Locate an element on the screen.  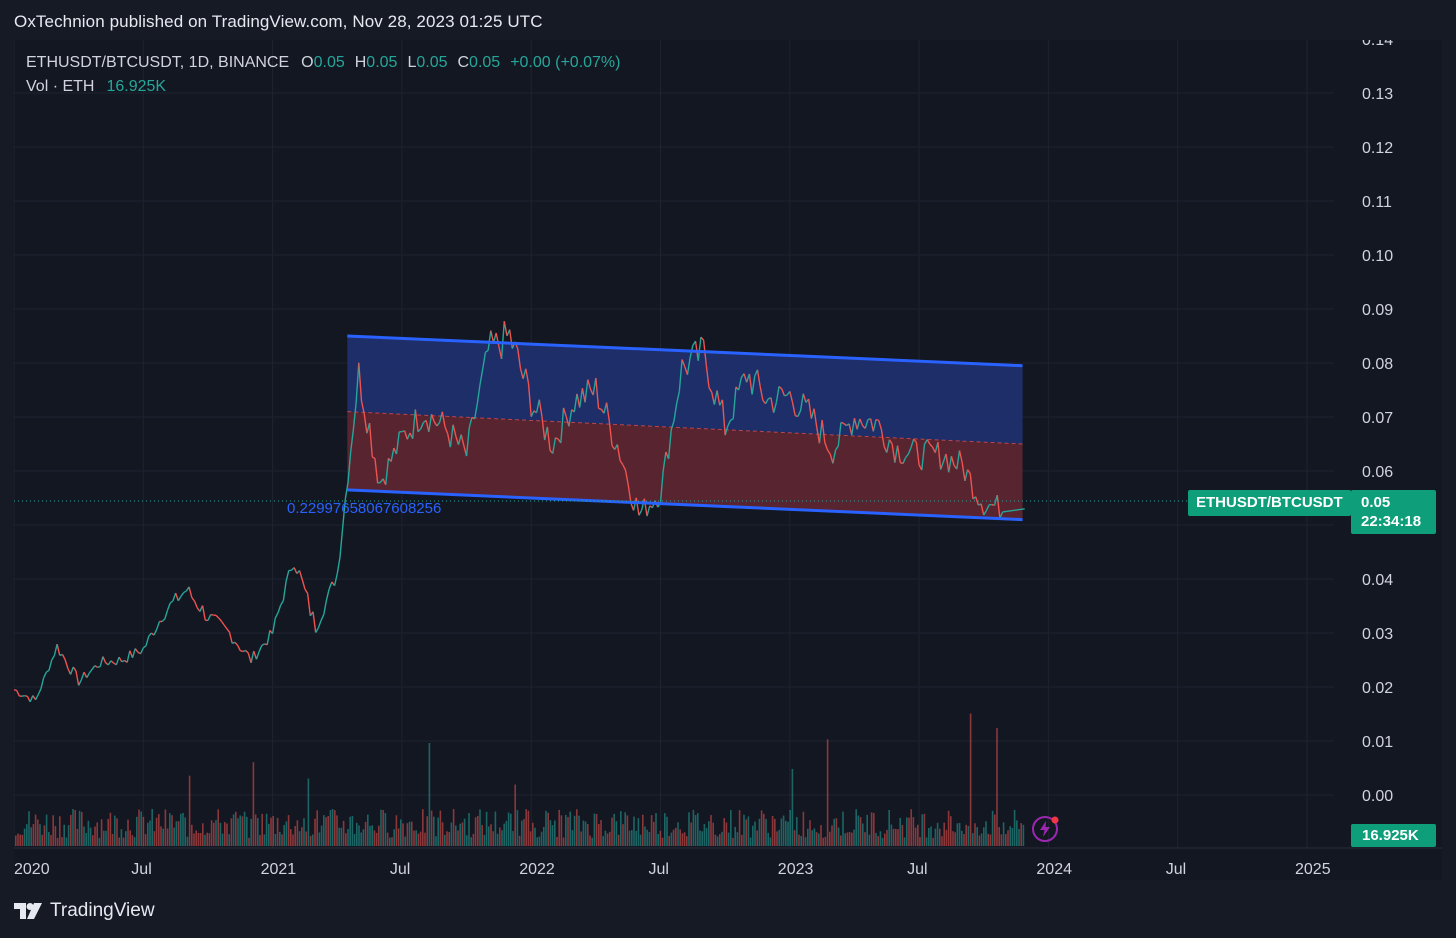
legend-volume-label: Vol · ETH is located at coordinates (60, 86).